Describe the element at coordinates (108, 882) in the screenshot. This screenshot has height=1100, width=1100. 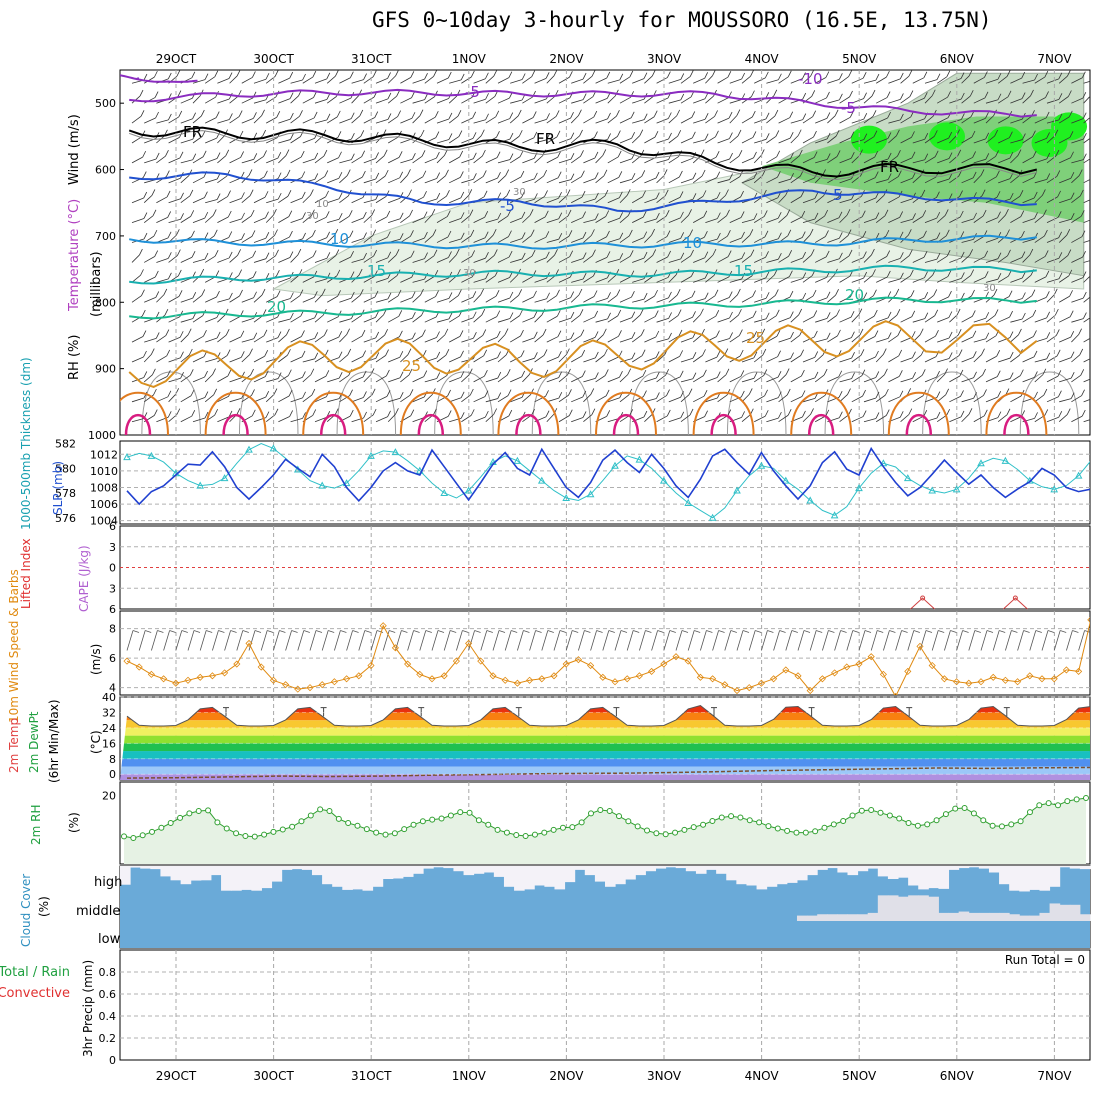
I see `cloud-level-high: high` at that location.